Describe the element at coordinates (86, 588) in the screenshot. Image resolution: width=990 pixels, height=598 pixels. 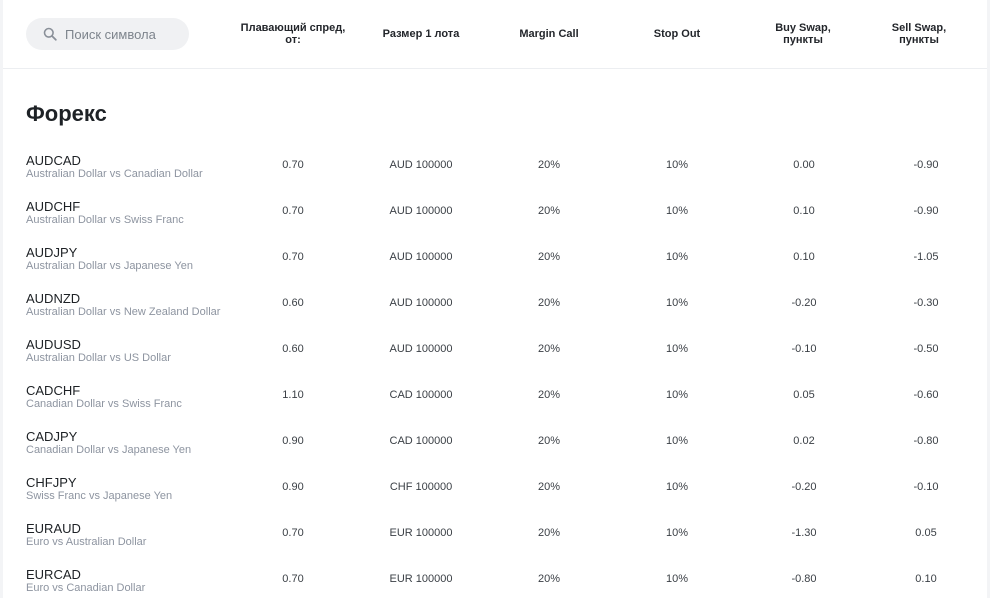
I see `symbol-description: Euro vs Canadian Dollar` at that location.